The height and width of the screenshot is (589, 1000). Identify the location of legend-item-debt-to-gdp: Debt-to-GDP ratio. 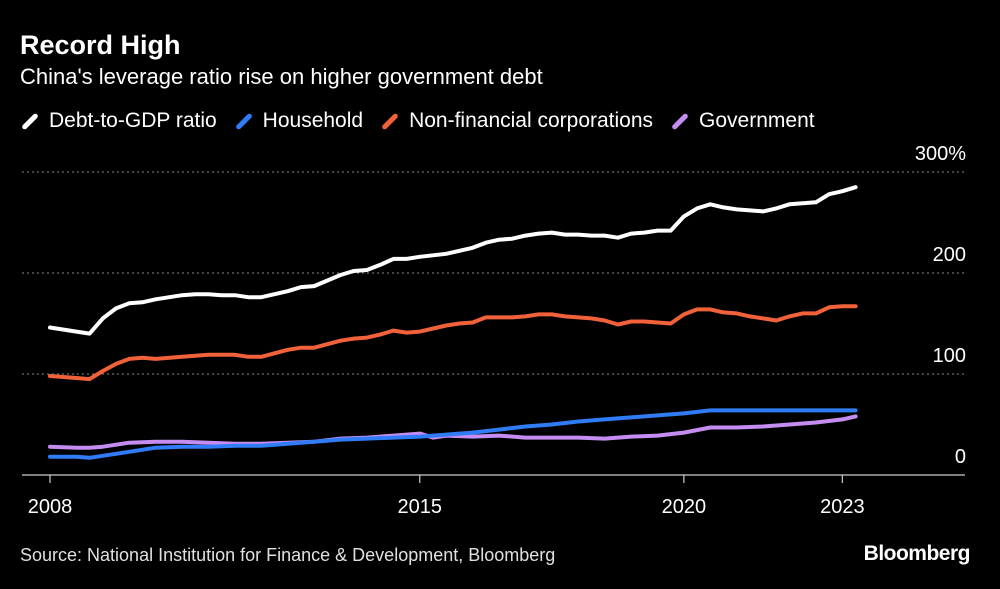
(118, 121).